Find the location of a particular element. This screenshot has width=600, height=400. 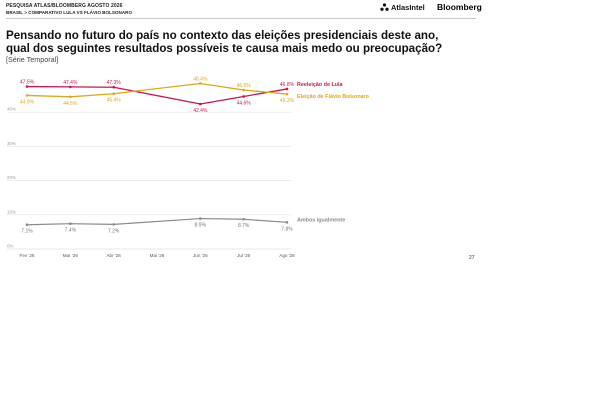

x-tick-label: Mar '26 is located at coordinates (71, 255).